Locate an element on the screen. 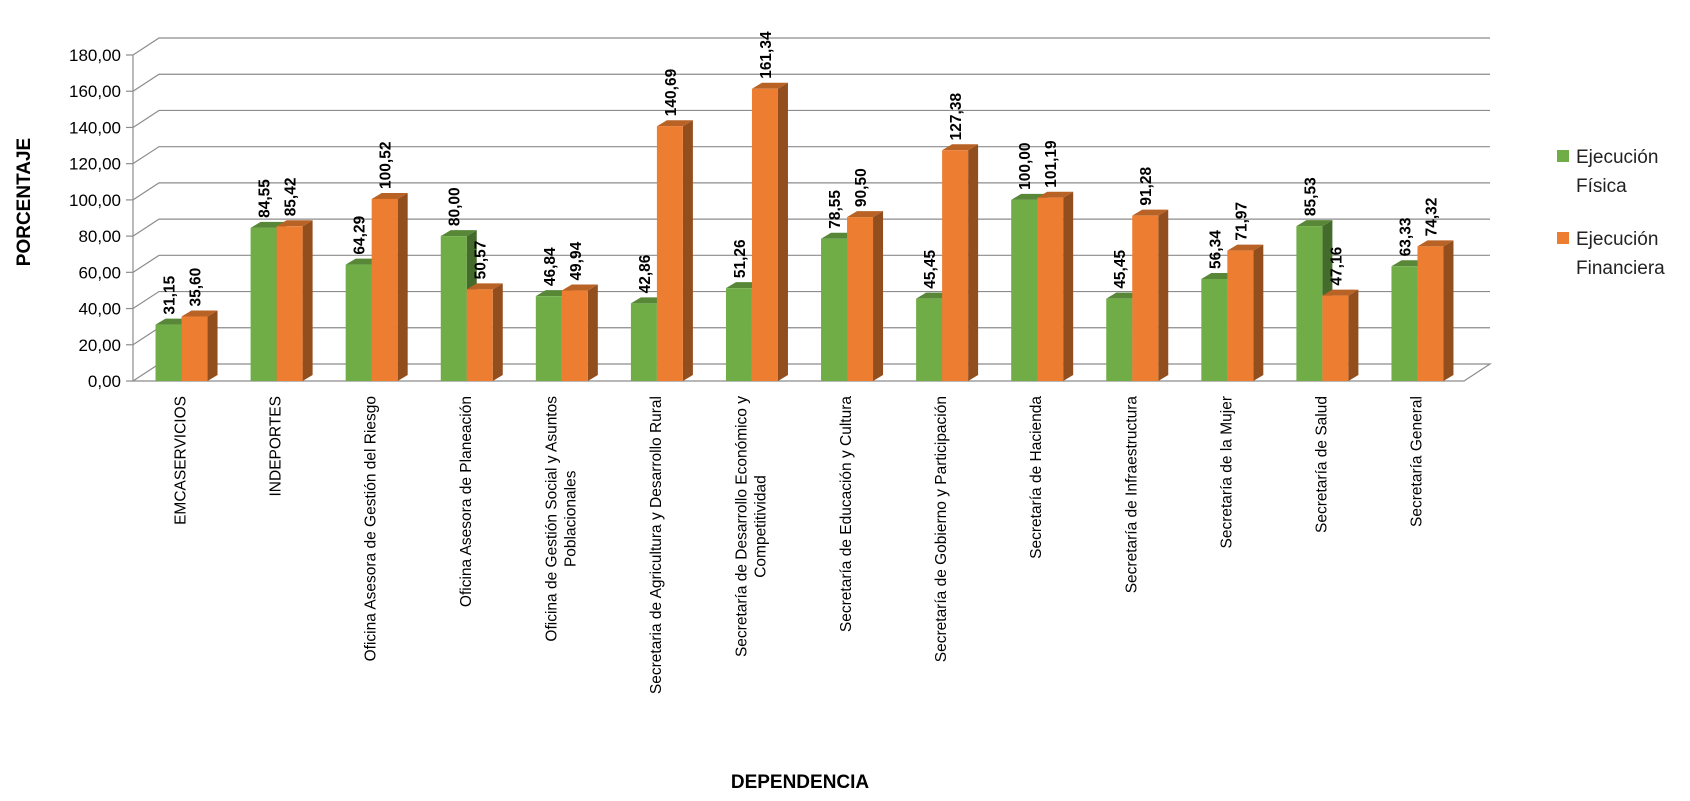 Image resolution: width=1690 pixels, height=801 pixels. data-label: 64,29 is located at coordinates (360, 234).